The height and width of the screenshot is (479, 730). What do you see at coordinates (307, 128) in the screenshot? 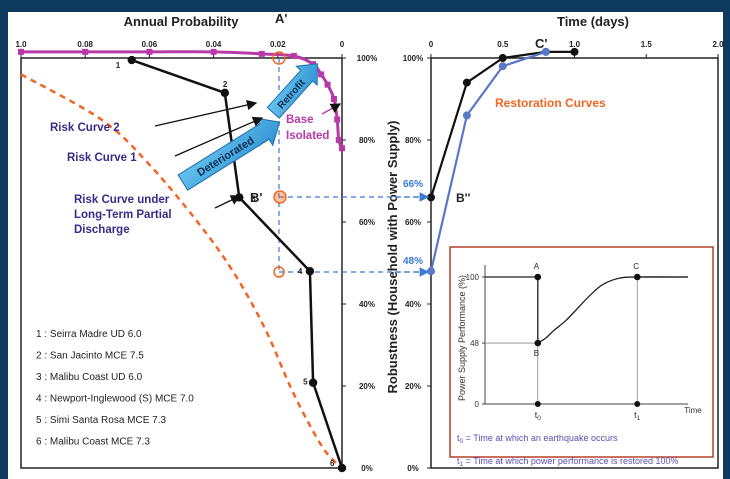
I see `label-base-isolated: Base Isolated` at bounding box center [307, 128].